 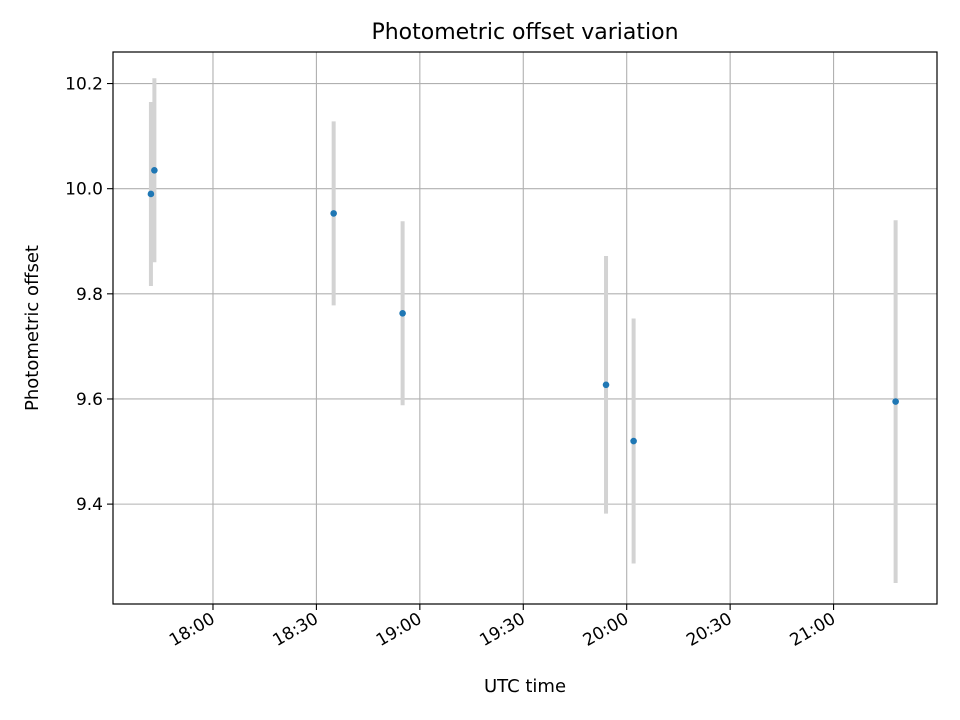 What do you see at coordinates (813, 630) in the screenshot?
I see `x-tick-label: 21:00` at bounding box center [813, 630].